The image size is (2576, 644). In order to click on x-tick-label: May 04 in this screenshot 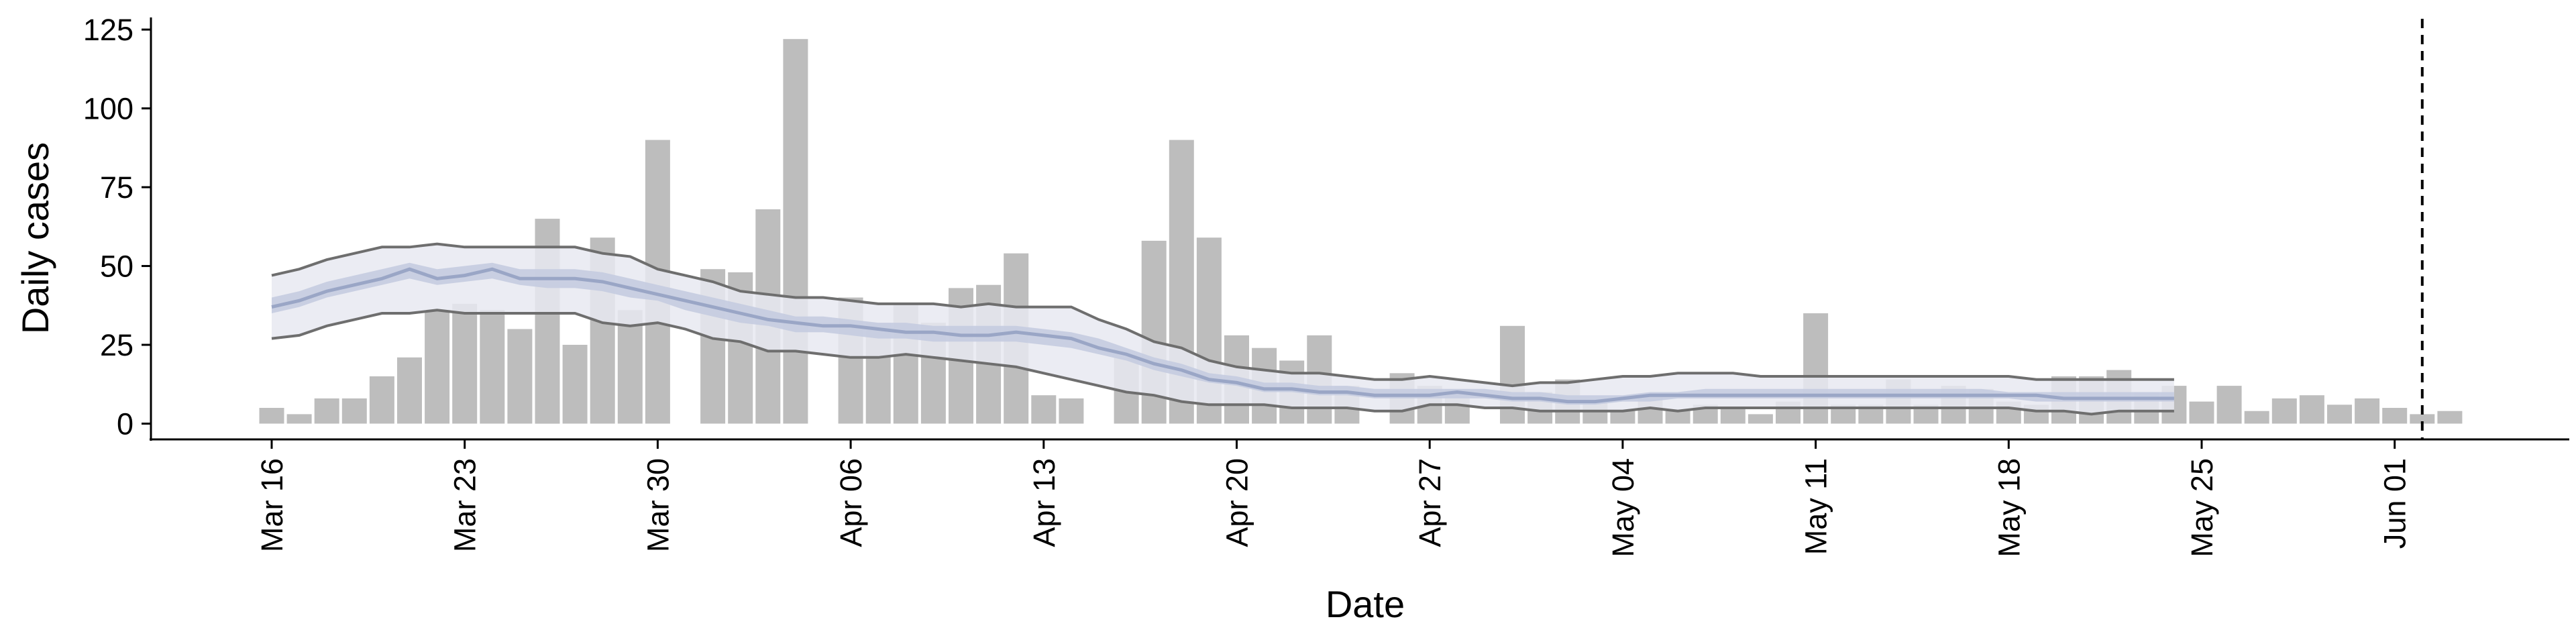, I will do `click(1623, 507)`.